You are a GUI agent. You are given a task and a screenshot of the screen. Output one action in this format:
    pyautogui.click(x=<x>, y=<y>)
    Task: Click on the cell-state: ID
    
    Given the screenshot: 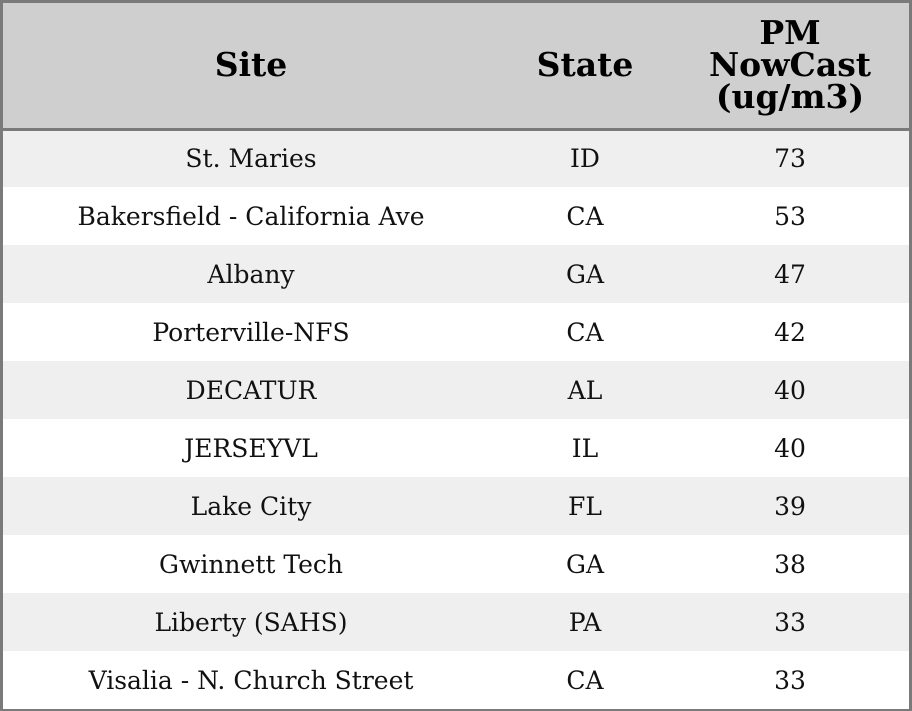 What is the action you would take?
    pyautogui.click(x=585, y=159)
    